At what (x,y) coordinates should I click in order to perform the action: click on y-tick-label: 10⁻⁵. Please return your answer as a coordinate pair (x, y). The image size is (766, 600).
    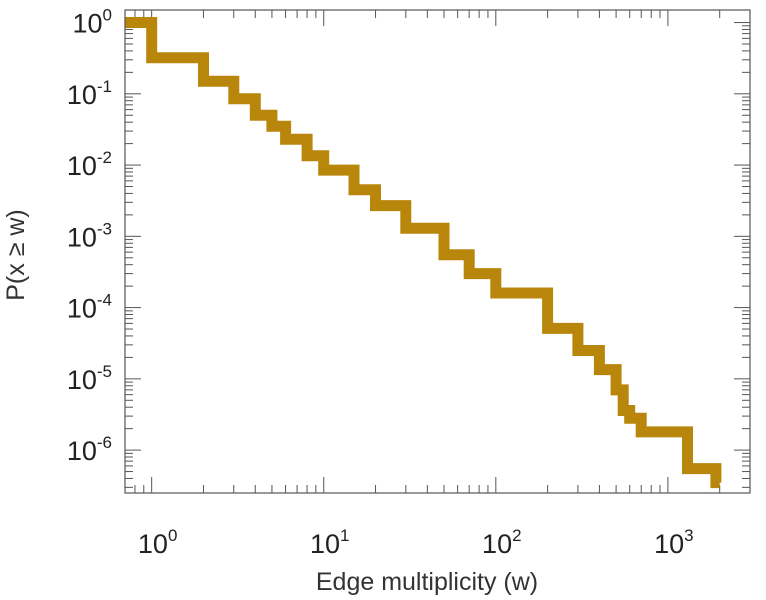
    Looking at the image, I should click on (89, 378).